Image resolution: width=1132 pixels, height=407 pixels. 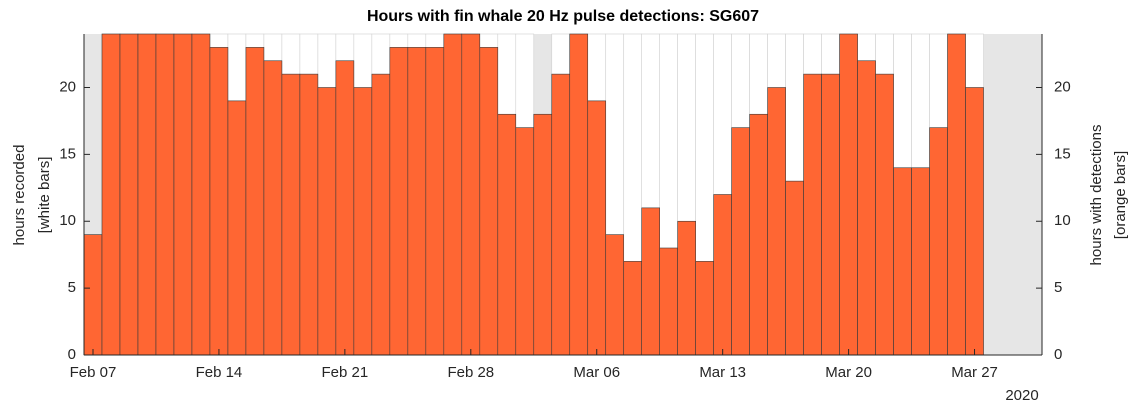 I want to click on x-tick-label: Mar 13, so click(x=722, y=372).